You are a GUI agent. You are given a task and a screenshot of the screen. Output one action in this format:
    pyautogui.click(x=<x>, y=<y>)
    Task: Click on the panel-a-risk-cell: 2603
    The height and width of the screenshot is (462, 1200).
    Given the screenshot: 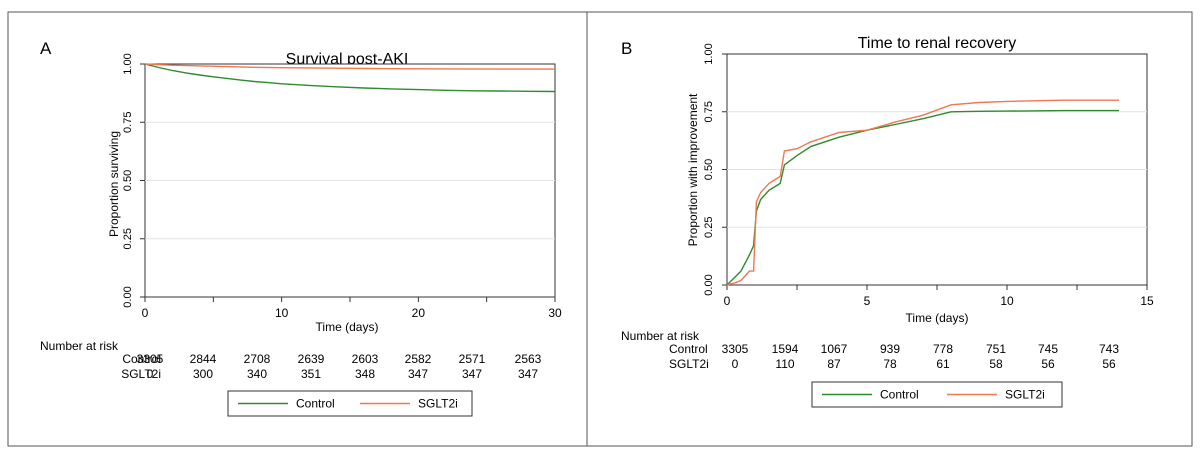 What is the action you would take?
    pyautogui.click(x=365, y=359)
    